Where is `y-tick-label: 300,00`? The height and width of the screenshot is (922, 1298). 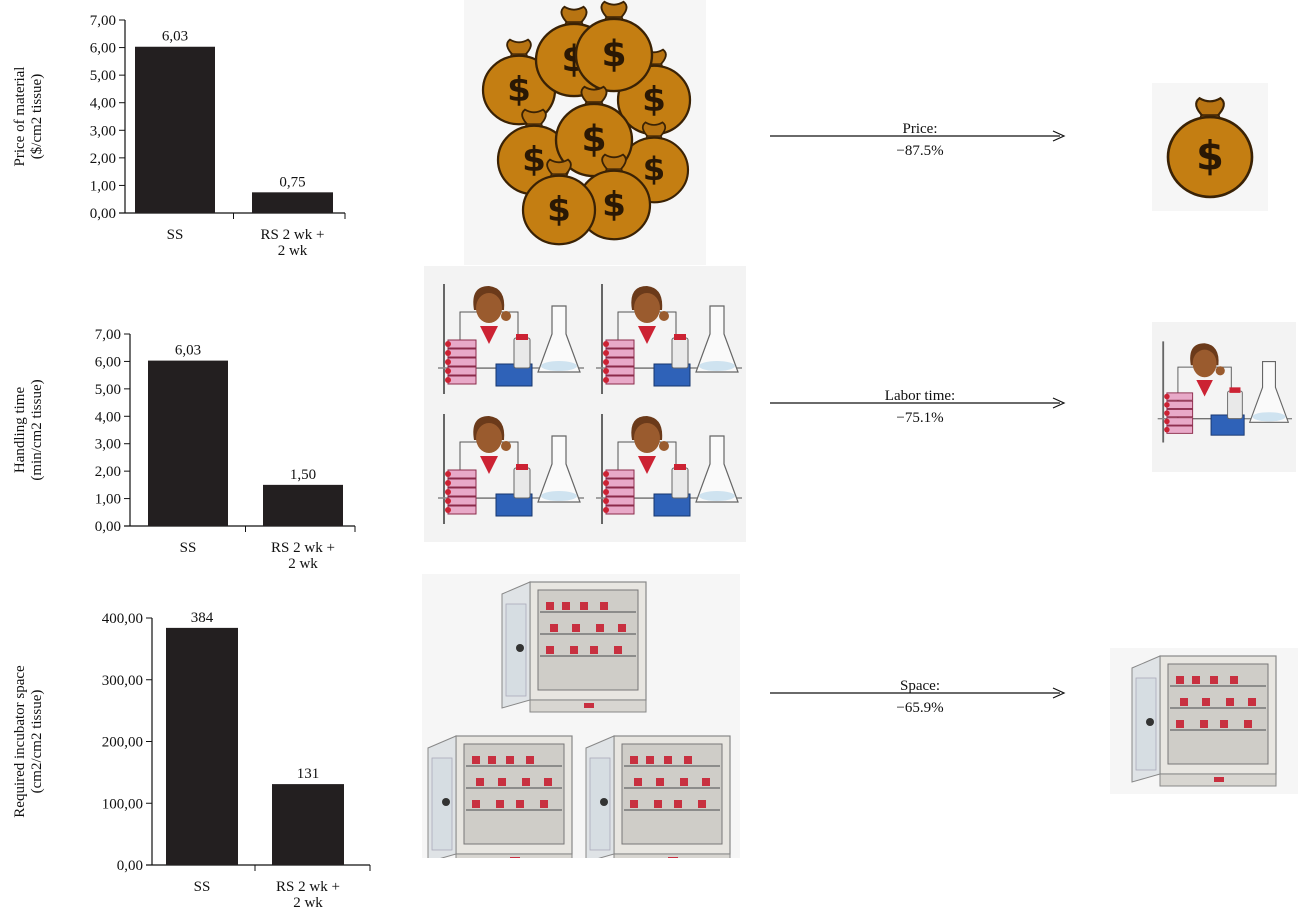
y-tick-label: 300,00 is located at coordinates (122, 681).